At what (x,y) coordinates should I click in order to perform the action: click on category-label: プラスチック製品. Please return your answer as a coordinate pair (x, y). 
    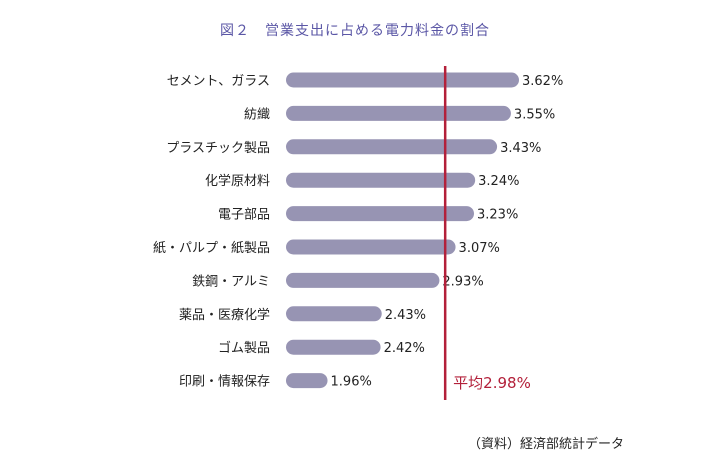
    Looking at the image, I should click on (218, 148).